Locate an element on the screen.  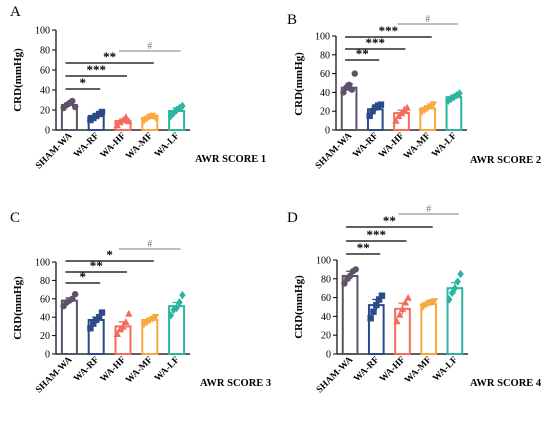
bar-wa-mf is located at coordinates (429, 329).